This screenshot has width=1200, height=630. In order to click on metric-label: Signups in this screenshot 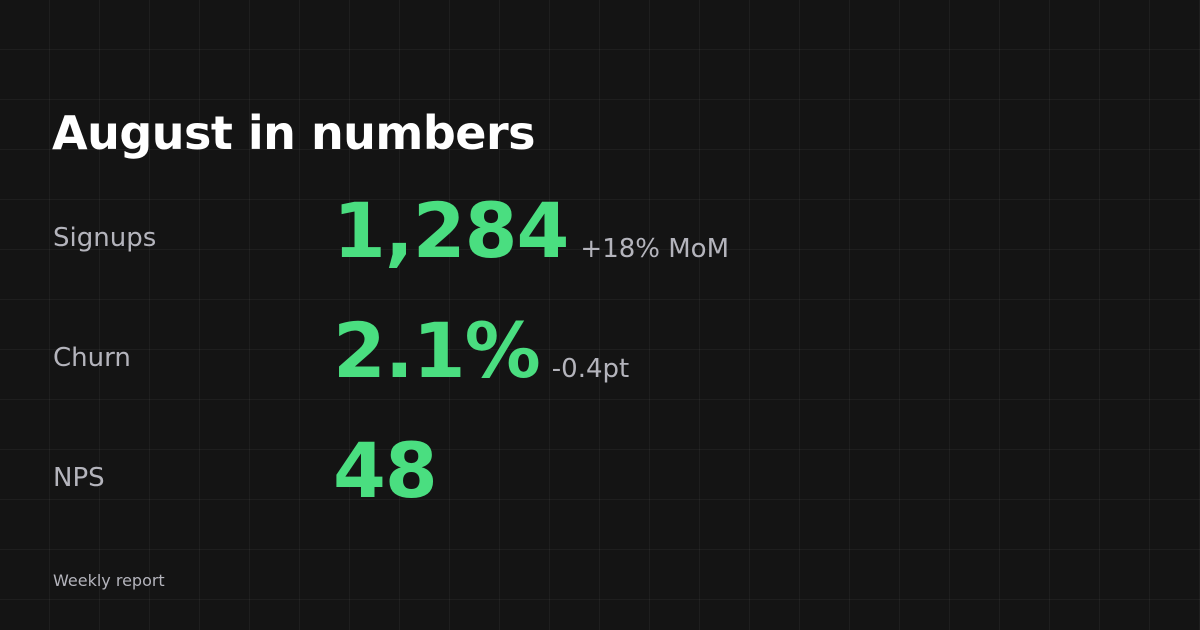, I will do `click(105, 238)`.